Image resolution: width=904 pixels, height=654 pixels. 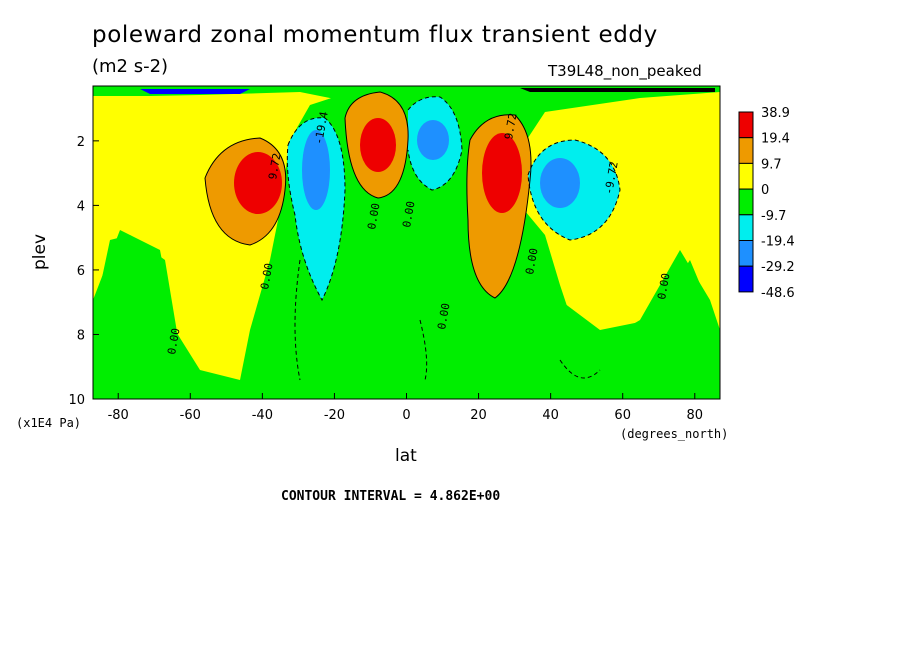 What do you see at coordinates (617, 90) in the screenshot?
I see `upper-strip-dark` at bounding box center [617, 90].